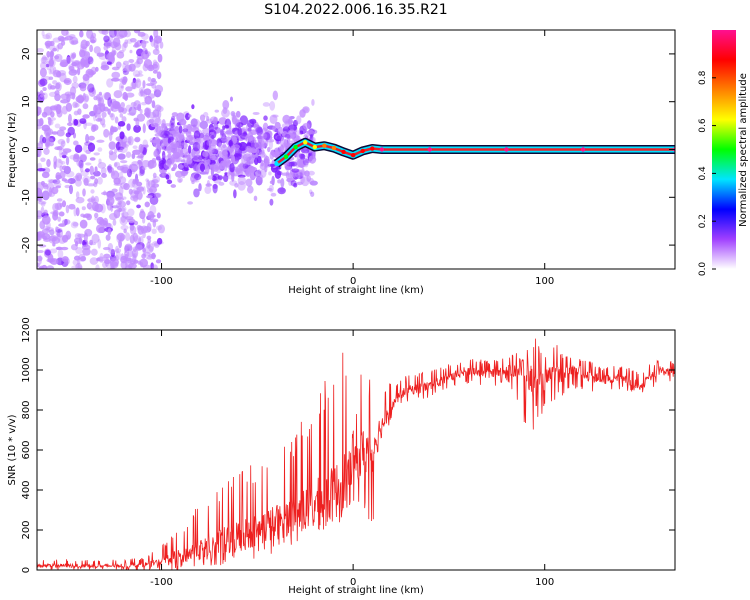  I want to click on y-tick-label: 400, so click(26, 489).